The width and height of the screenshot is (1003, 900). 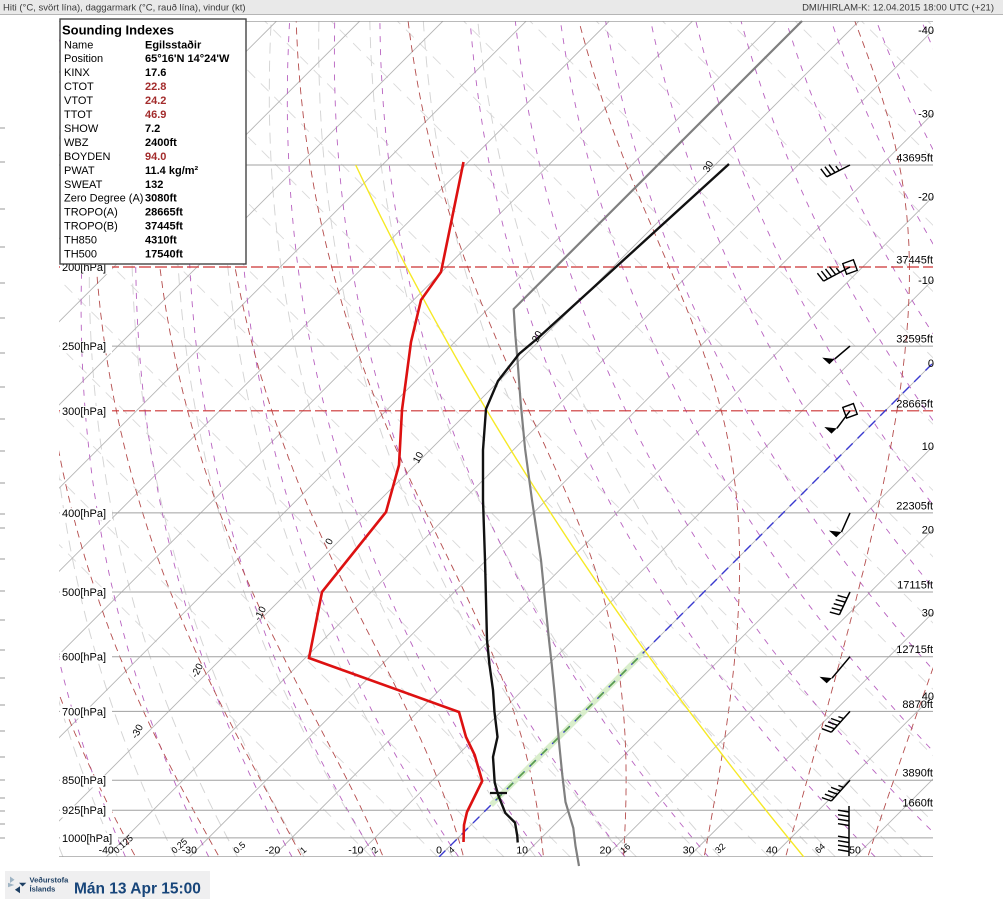 I want to click on svg-text: 250[hPa], so click(x=84, y=347).